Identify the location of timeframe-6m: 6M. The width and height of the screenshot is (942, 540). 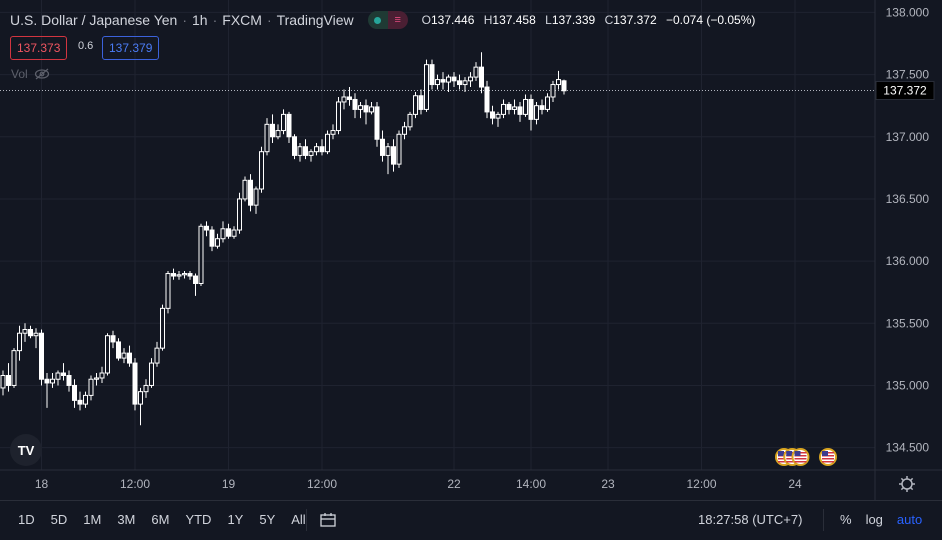
(160, 519).